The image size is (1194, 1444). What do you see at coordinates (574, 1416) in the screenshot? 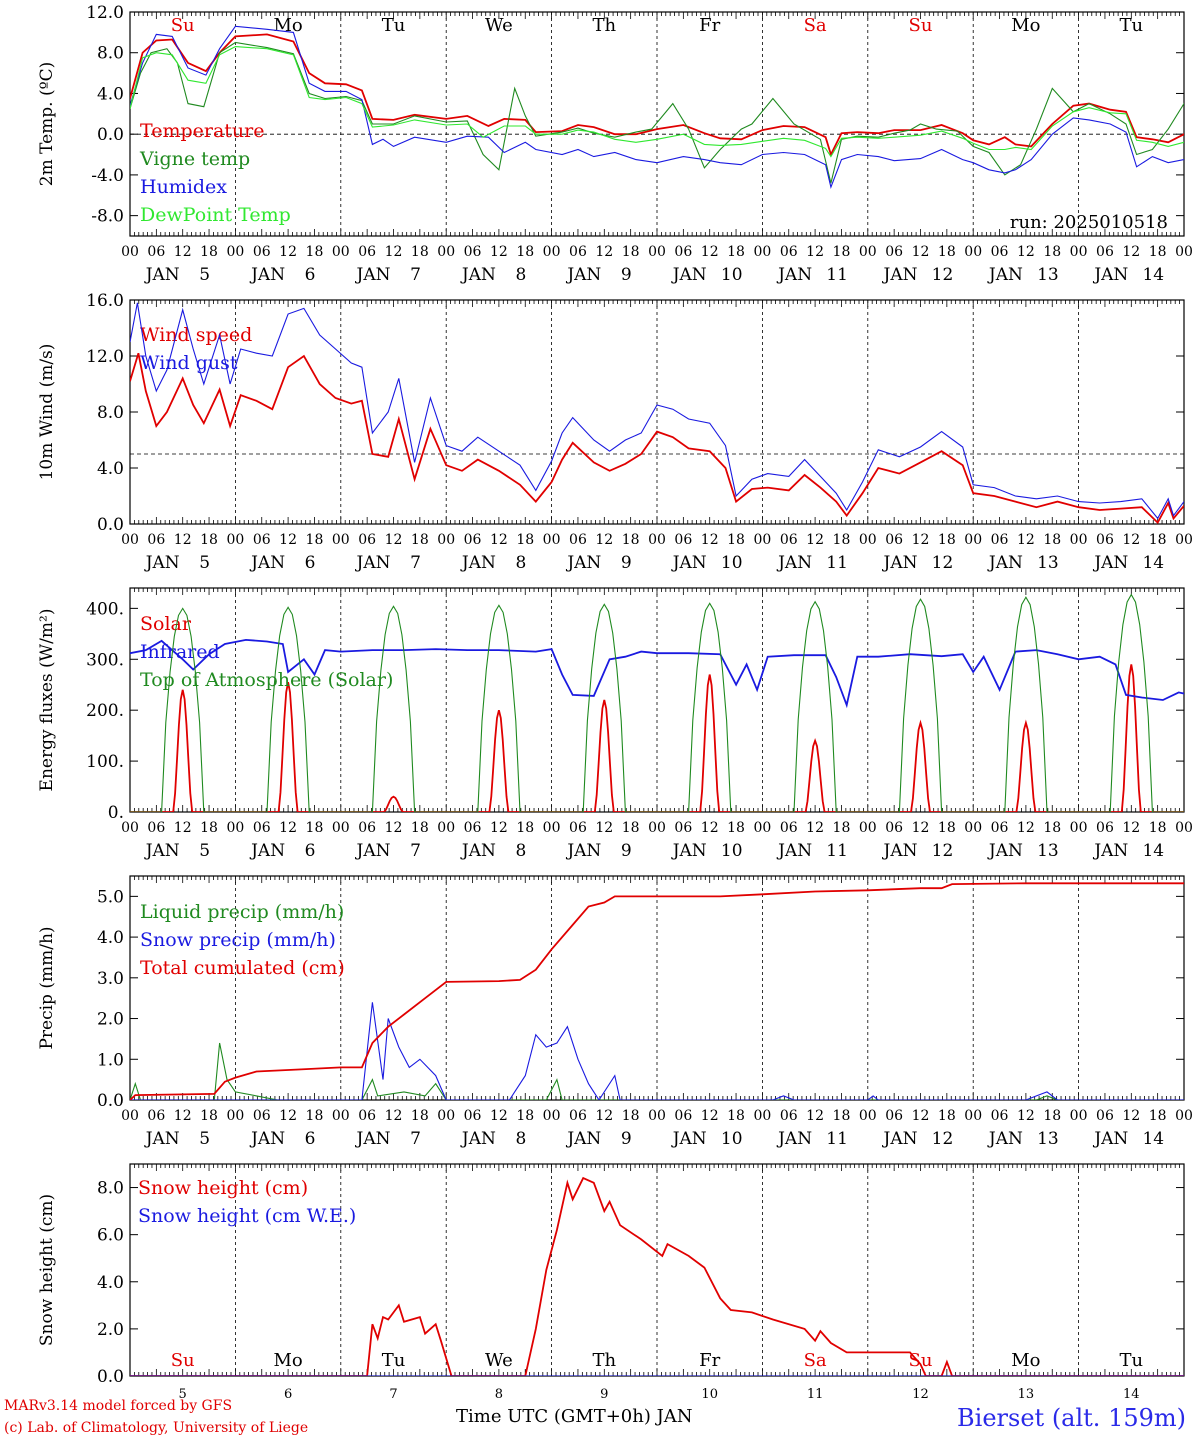
I see `time-axis-label: Time UTC (GMT+0h) JAN` at bounding box center [574, 1416].